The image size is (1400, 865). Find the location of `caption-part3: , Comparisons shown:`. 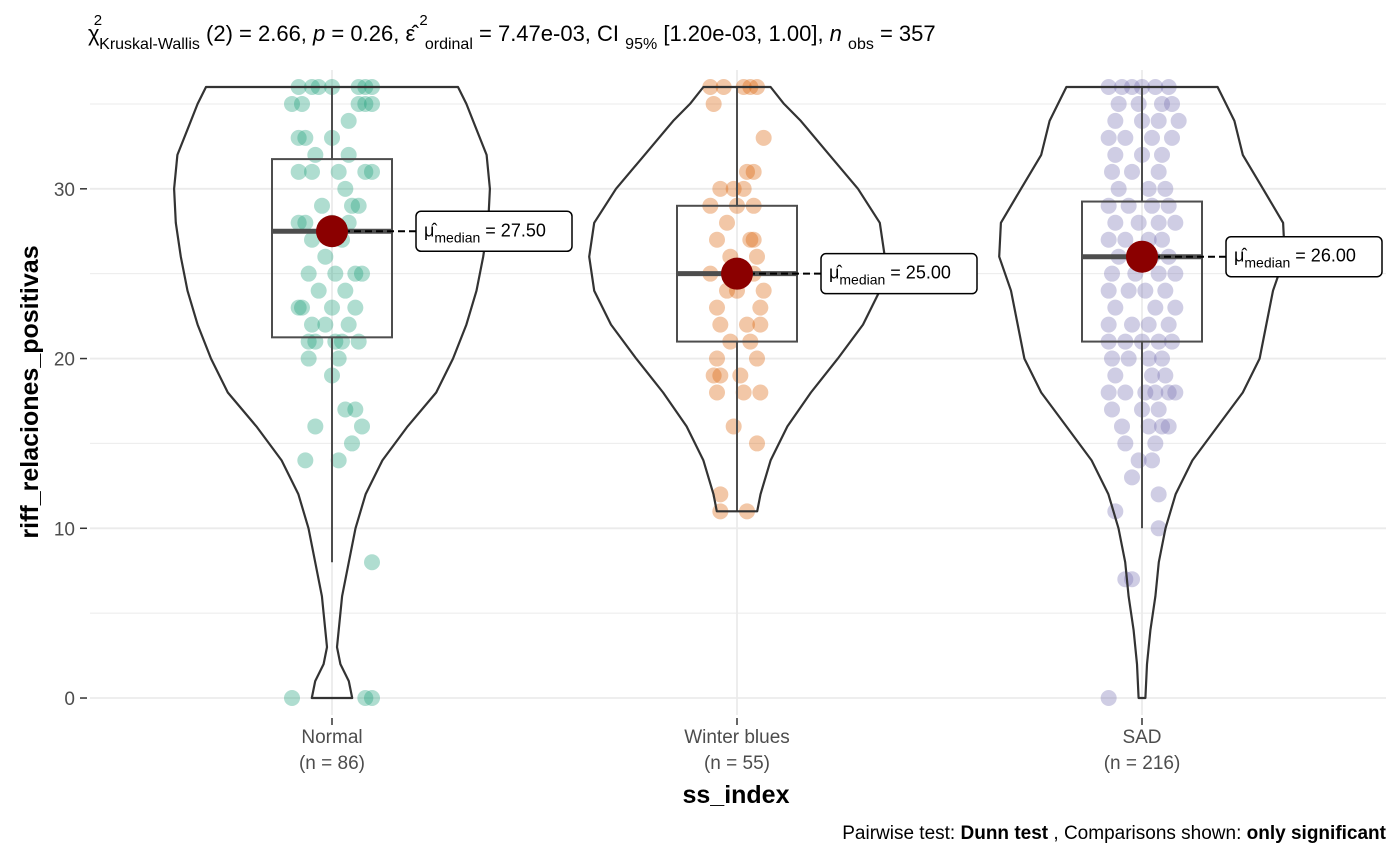

caption-part3: , Comparisons shown: is located at coordinates (1149, 833).